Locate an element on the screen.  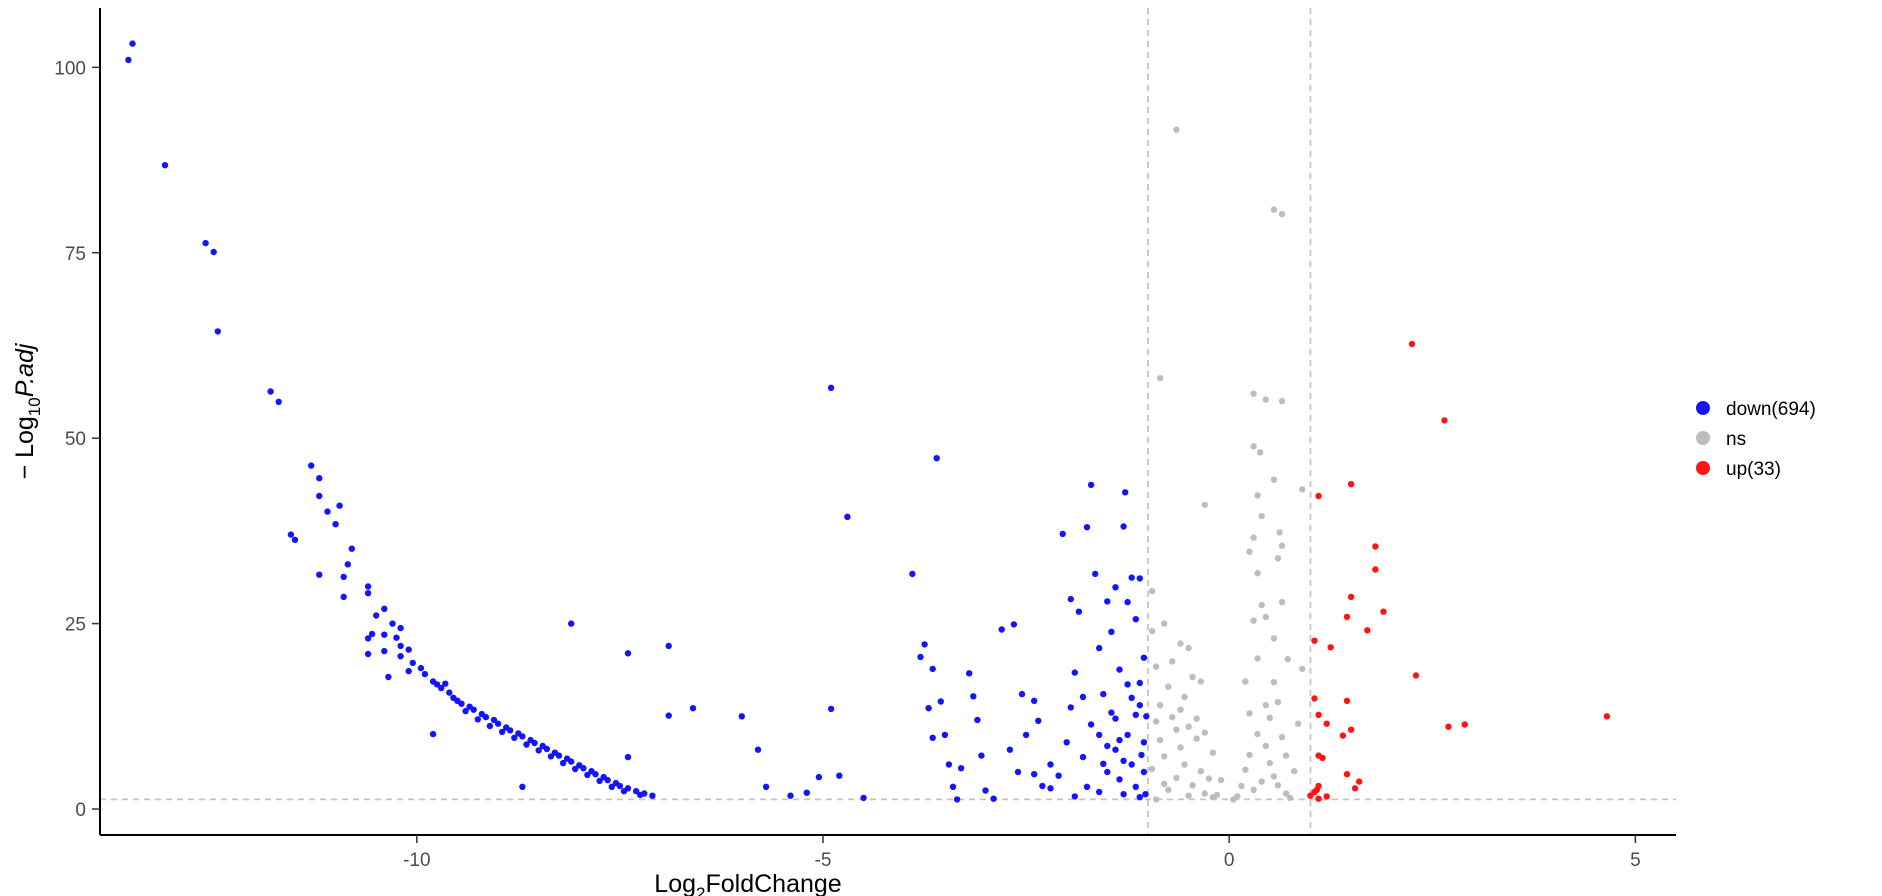
y-tick-label: 0 is located at coordinates (80, 810).